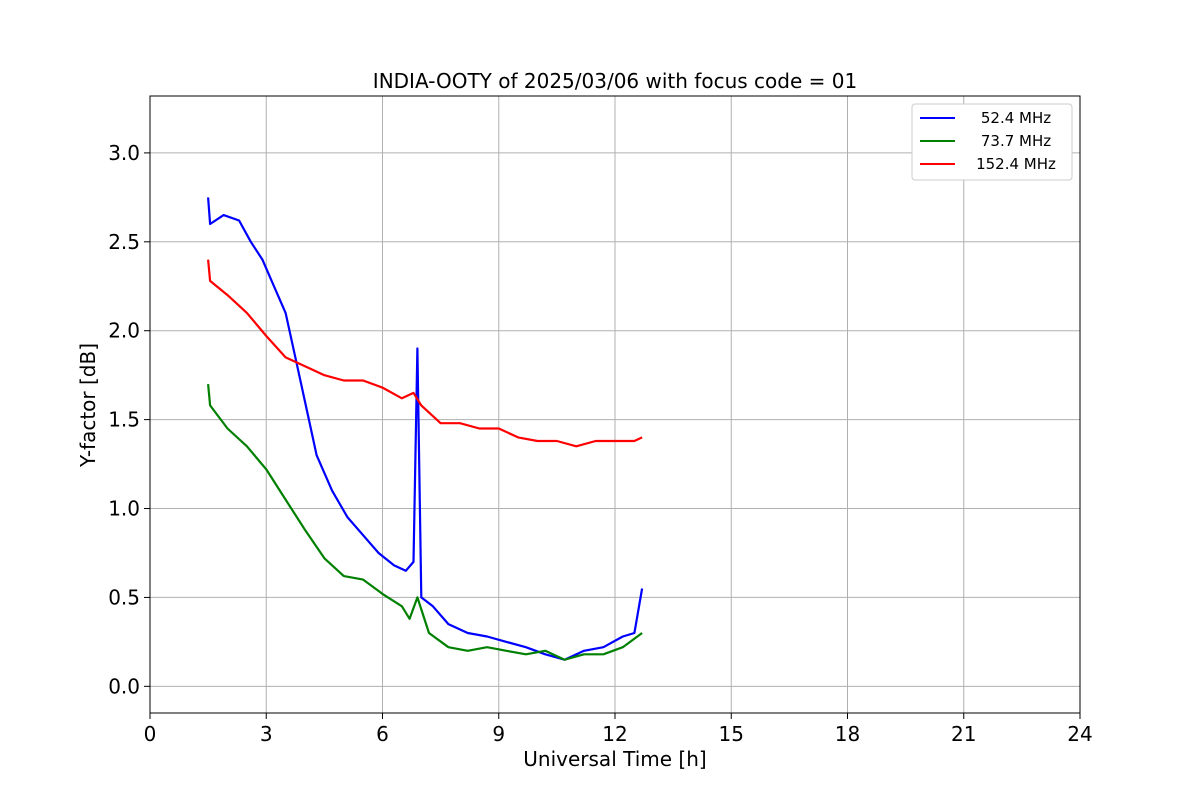 Image resolution: width=1200 pixels, height=800 pixels. Describe the element at coordinates (498, 734) in the screenshot. I see `x-tick-label: 9` at that location.